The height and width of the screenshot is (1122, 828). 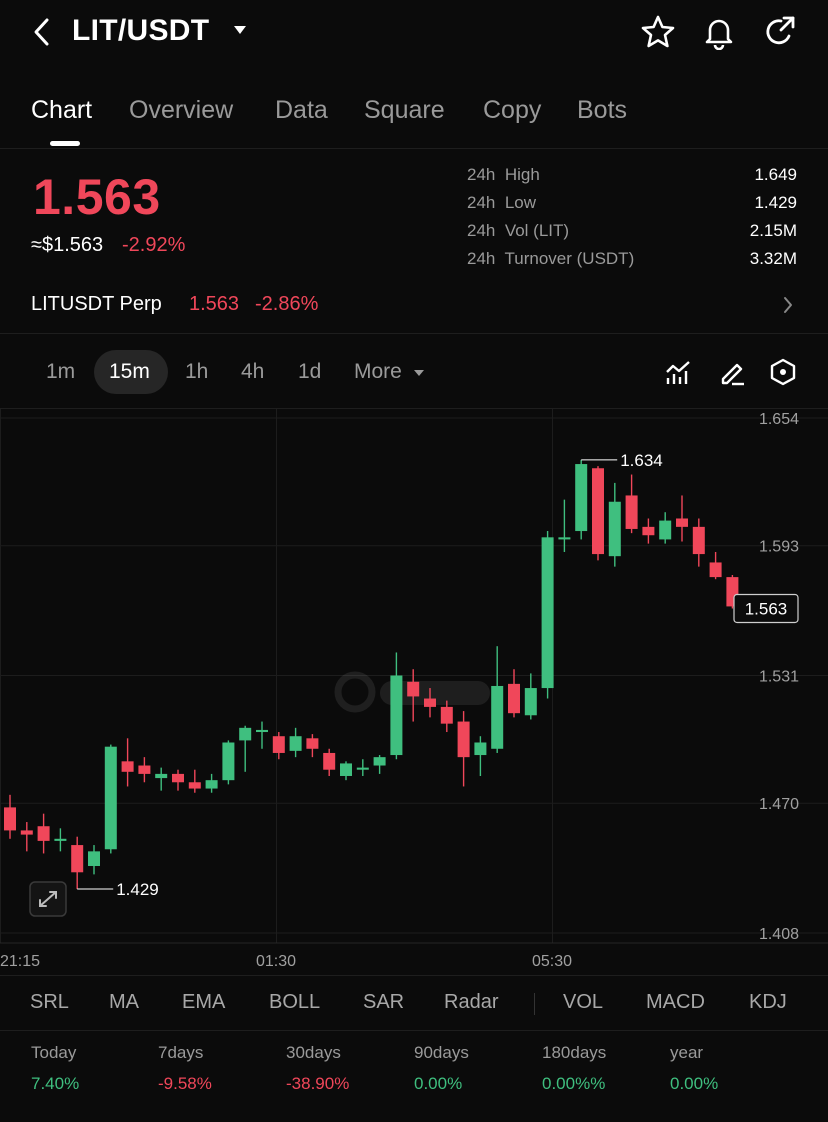 What do you see at coordinates (310, 371) in the screenshot?
I see `timeframe-1d: 1d` at bounding box center [310, 371].